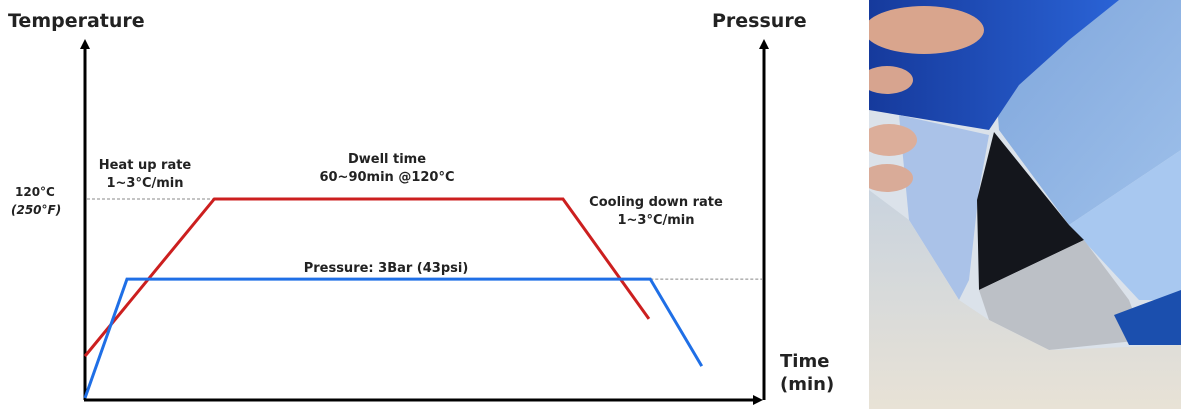 This screenshot has width=1181, height=409. I want to click on black-liner, so click(1030, 211).